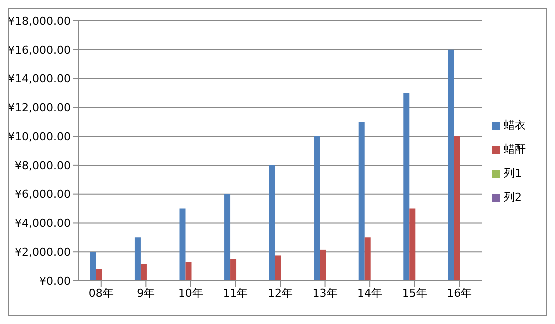  Describe the element at coordinates (513, 173) in the screenshot. I see `legend-label: 列1` at that location.